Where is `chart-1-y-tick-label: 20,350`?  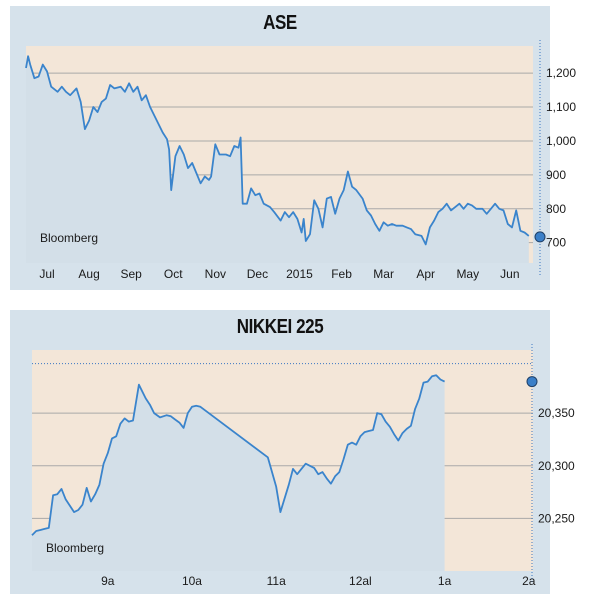
chart-1-y-tick-label: 20,350 is located at coordinates (556, 413).